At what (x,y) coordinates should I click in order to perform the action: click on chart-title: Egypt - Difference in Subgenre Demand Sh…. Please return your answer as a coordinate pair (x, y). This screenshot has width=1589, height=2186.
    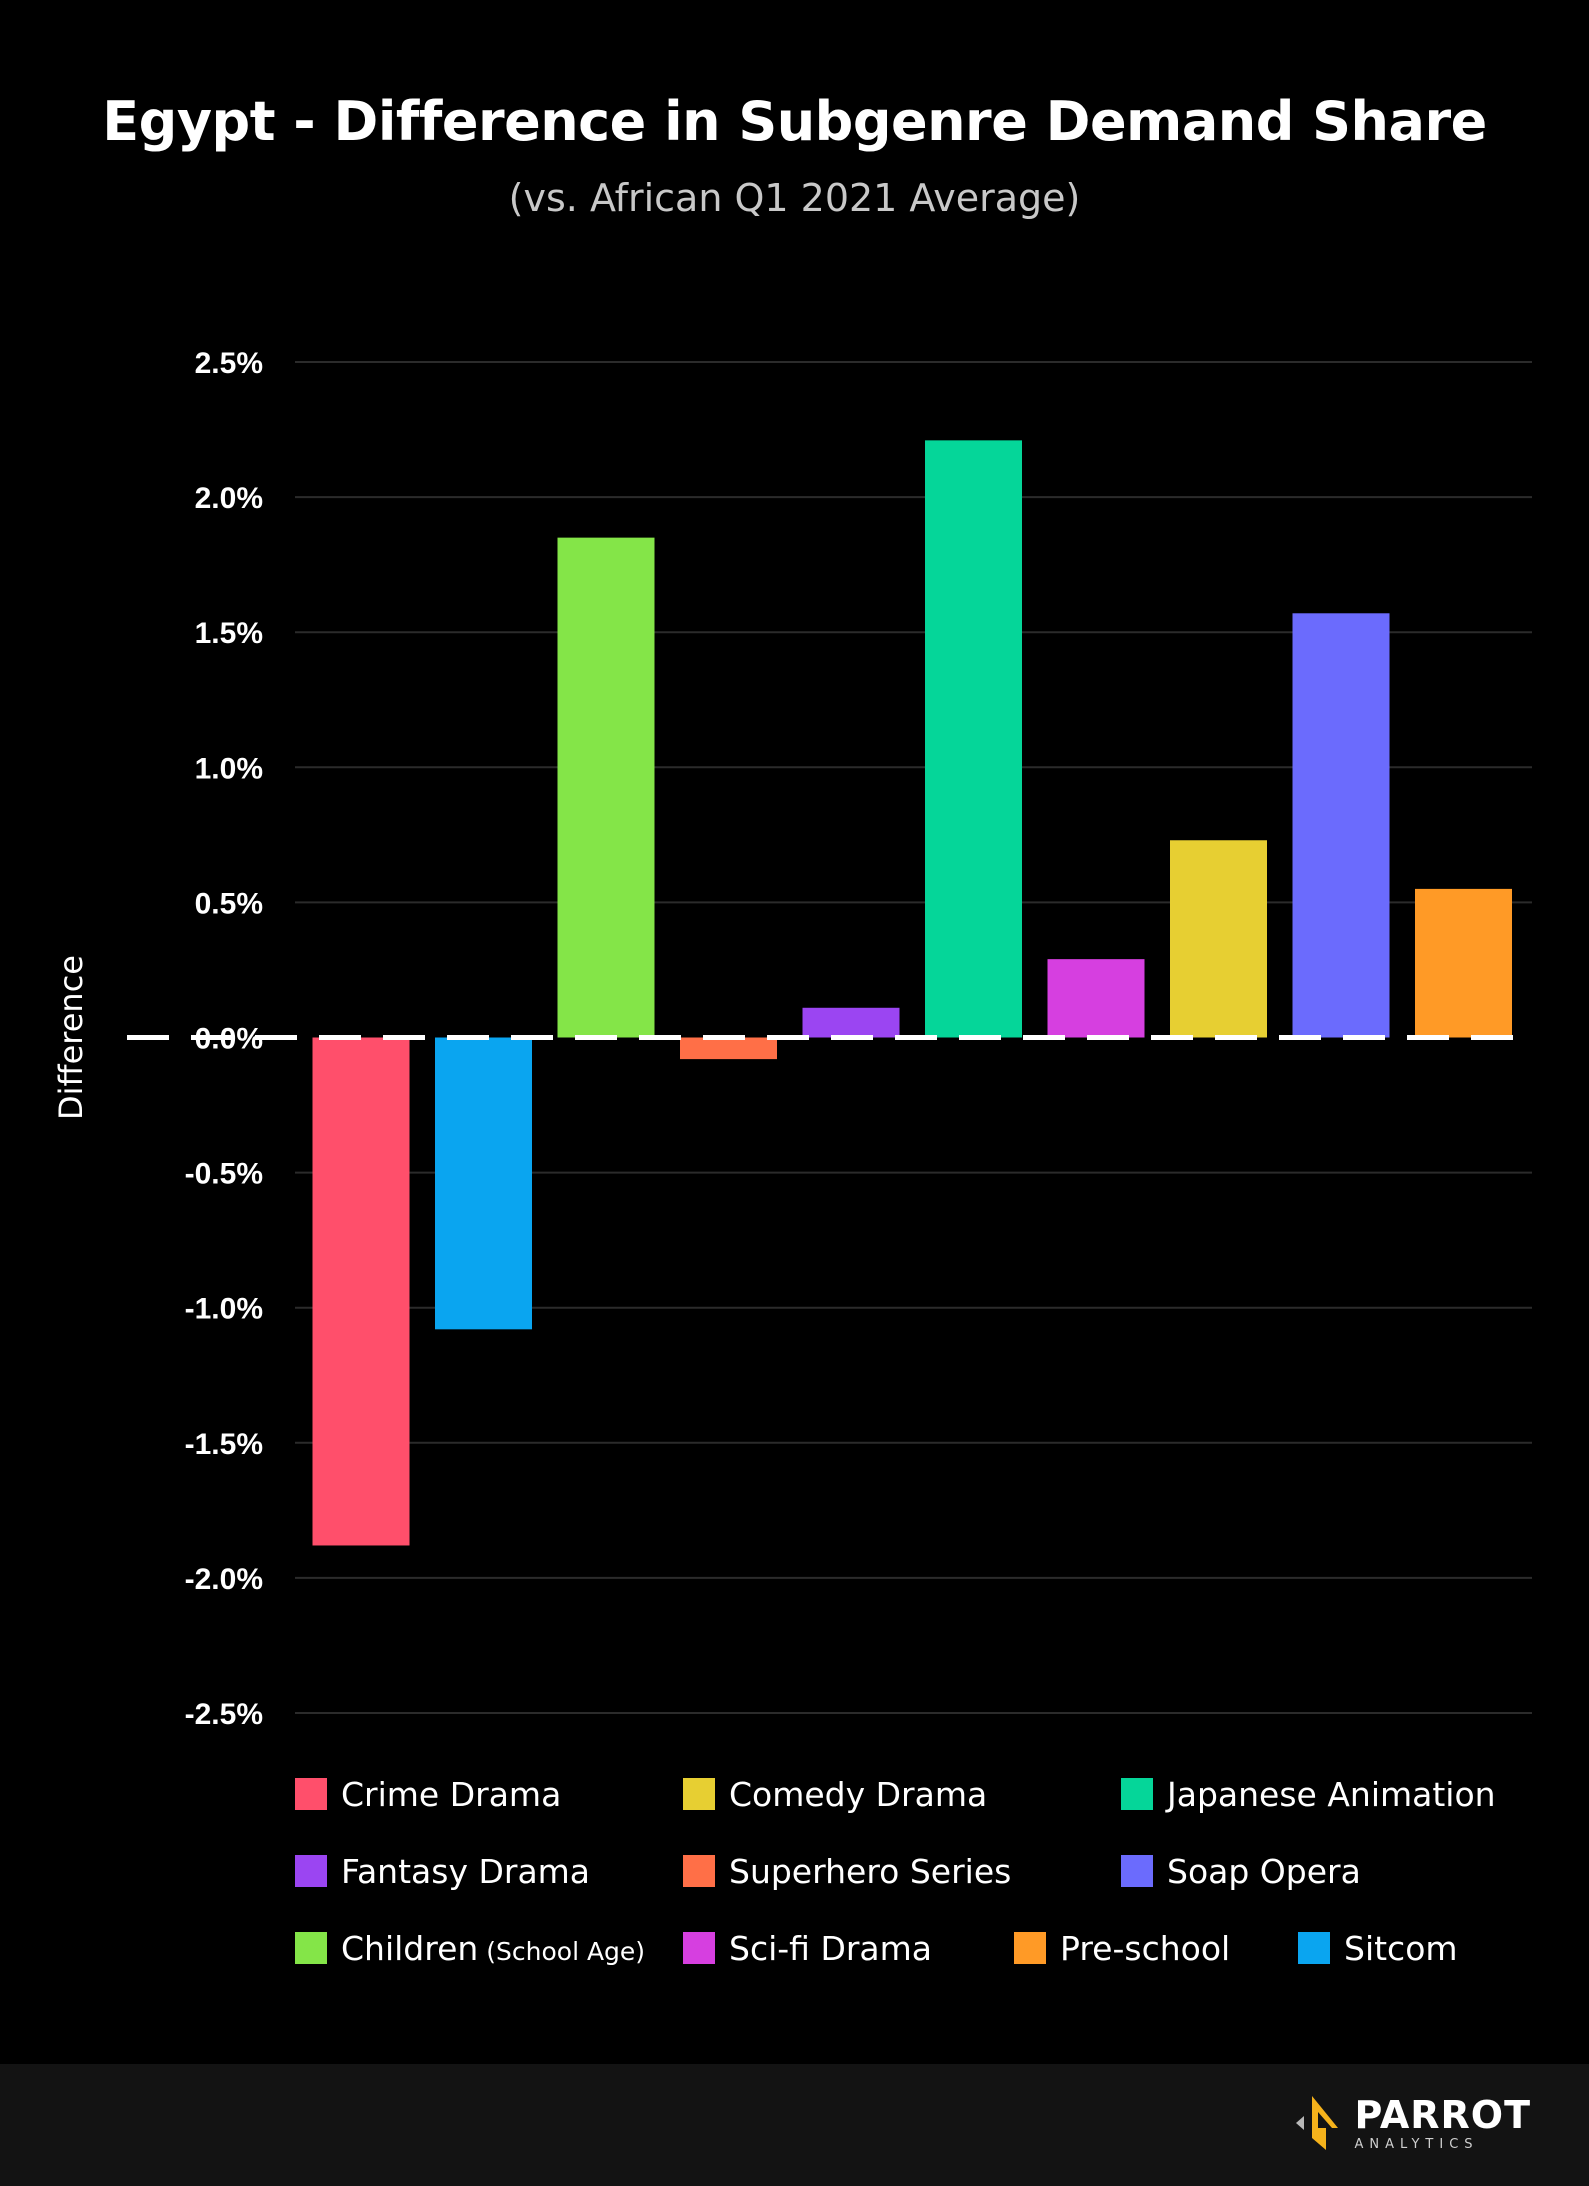
    Looking at the image, I should click on (794, 121).